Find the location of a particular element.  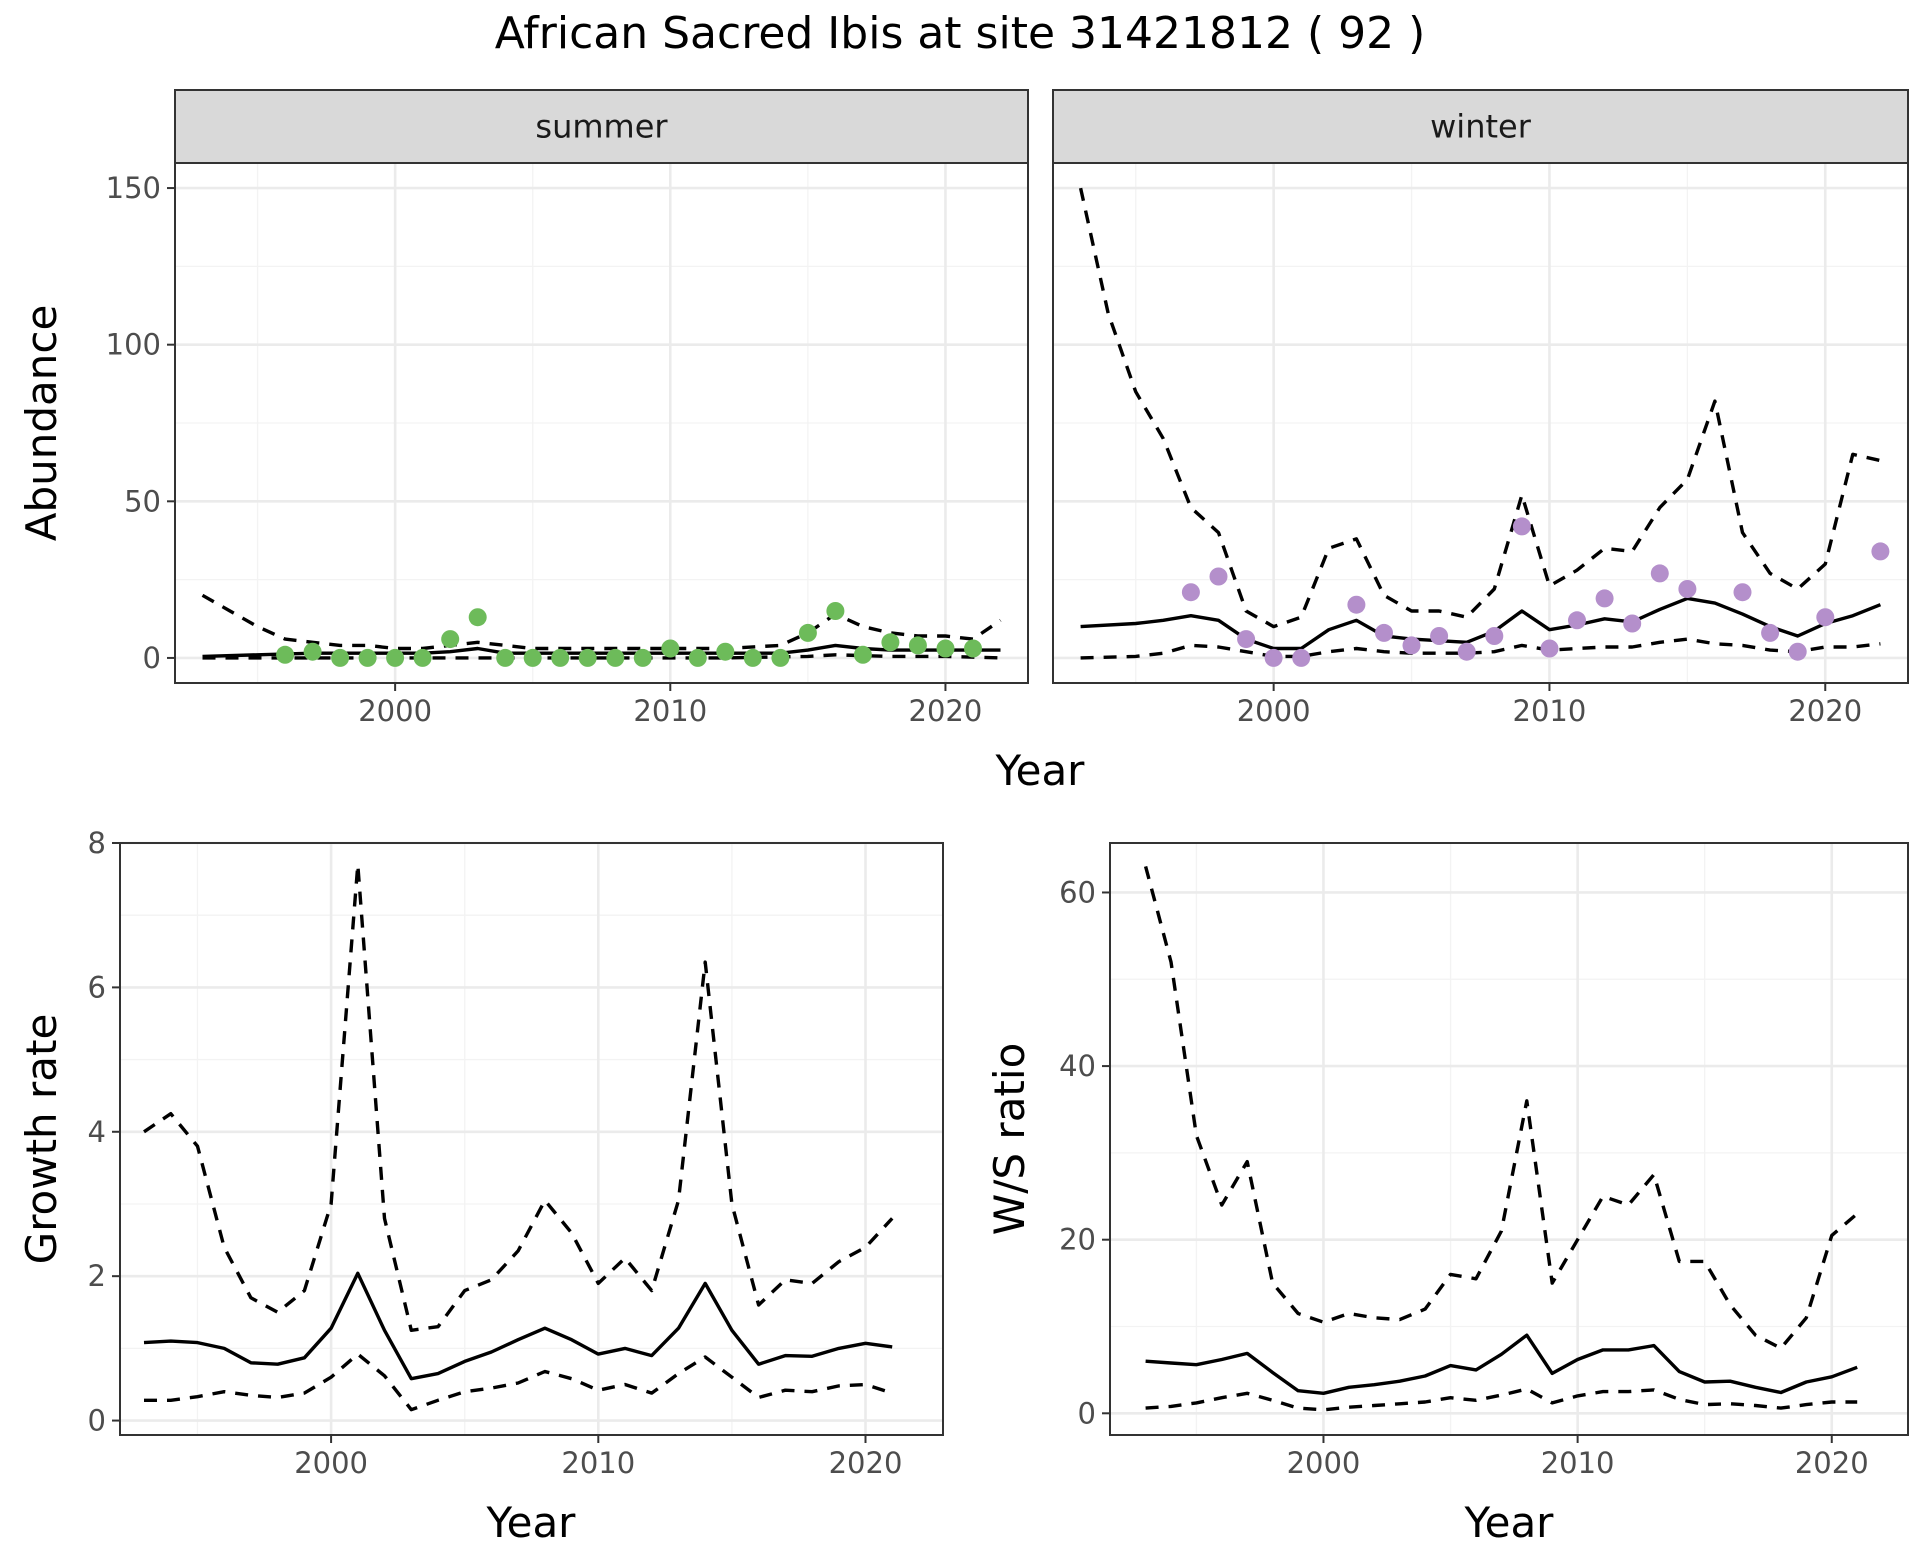

y-tick-label: 40 is located at coordinates (1077, 1066).